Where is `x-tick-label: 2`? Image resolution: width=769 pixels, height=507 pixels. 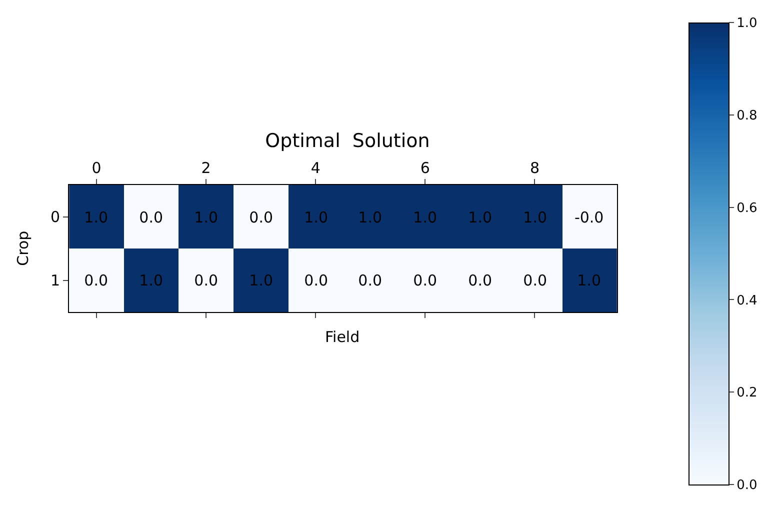
x-tick-label: 2 is located at coordinates (206, 168).